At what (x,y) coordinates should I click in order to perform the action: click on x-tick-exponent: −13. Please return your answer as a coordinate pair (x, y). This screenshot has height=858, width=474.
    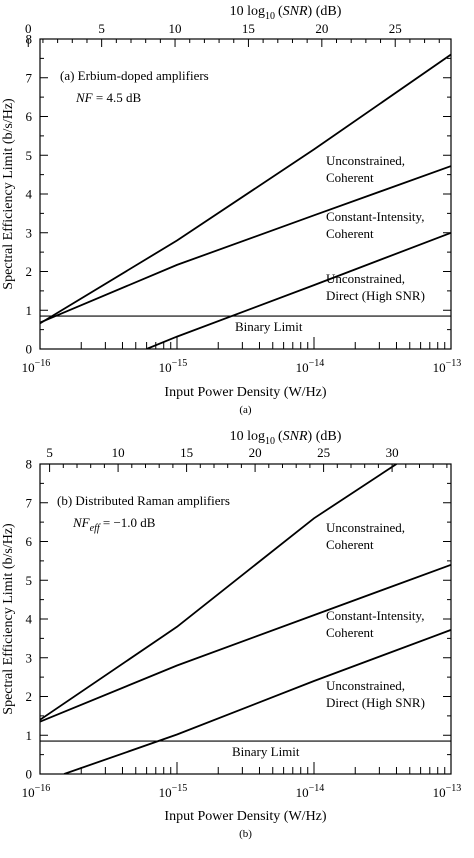
    Looking at the image, I should click on (454, 788).